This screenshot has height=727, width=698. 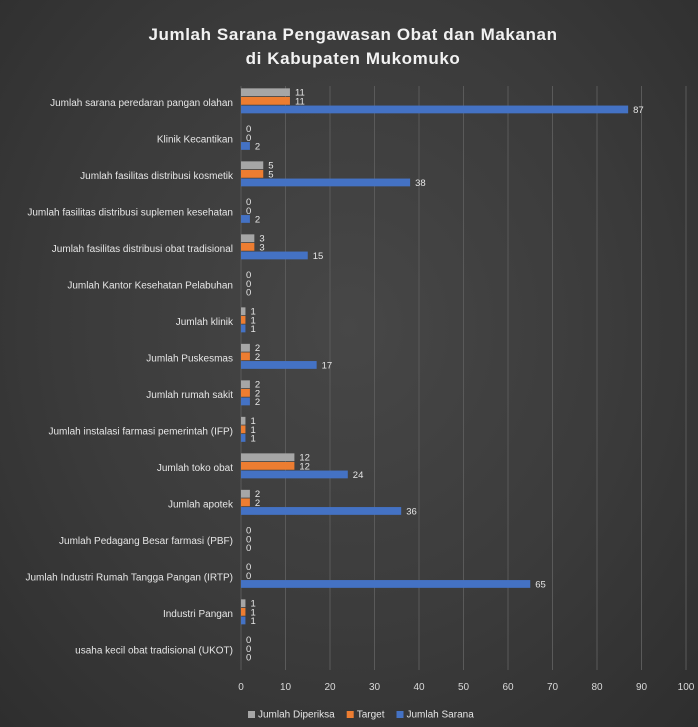 I want to click on x-tick-label: 20, so click(x=330, y=687).